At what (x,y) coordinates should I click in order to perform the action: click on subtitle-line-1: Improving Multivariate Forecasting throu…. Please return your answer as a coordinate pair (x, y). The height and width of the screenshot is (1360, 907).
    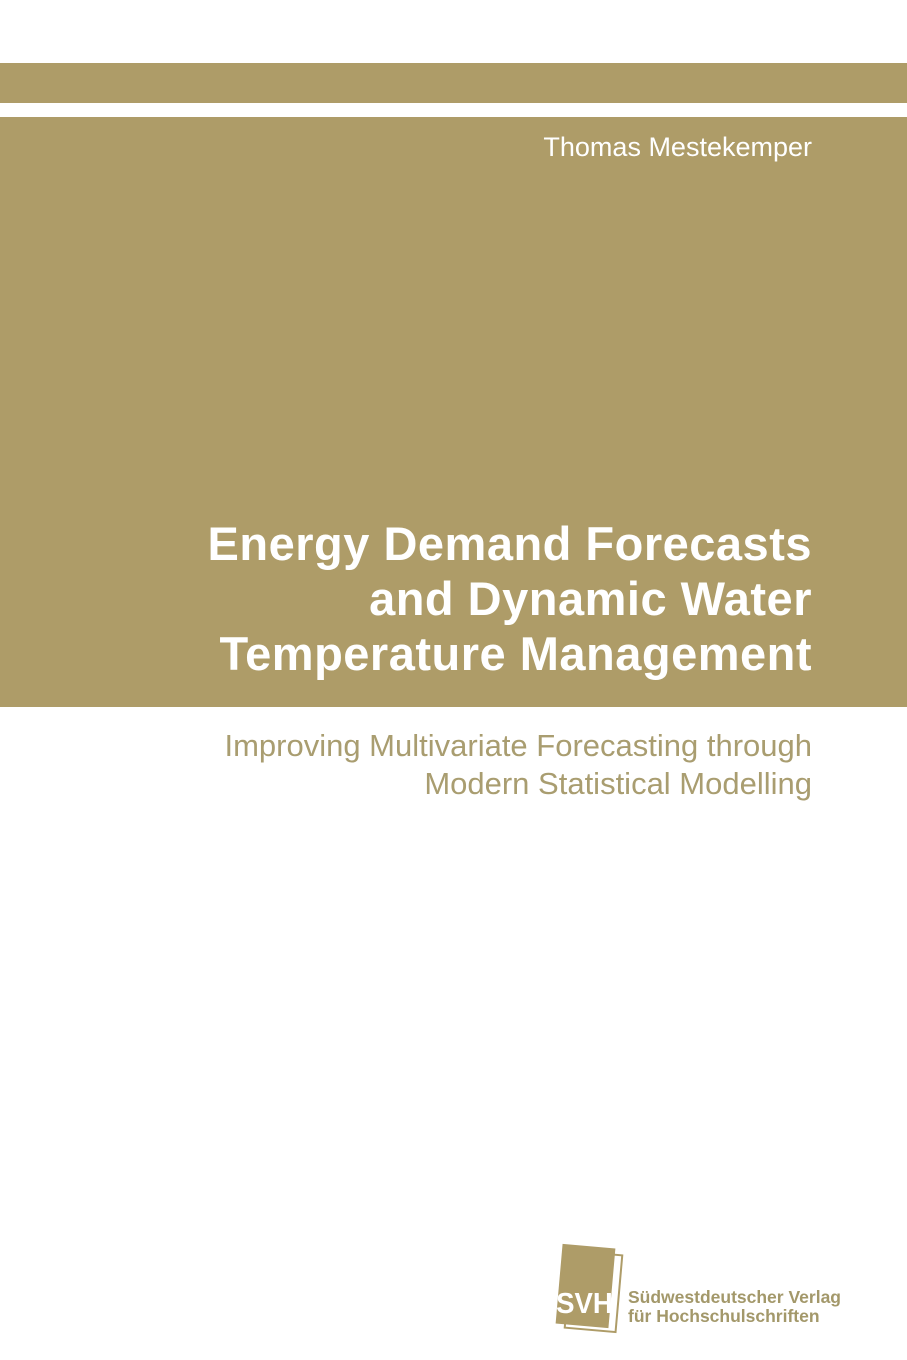
    Looking at the image, I should click on (518, 745).